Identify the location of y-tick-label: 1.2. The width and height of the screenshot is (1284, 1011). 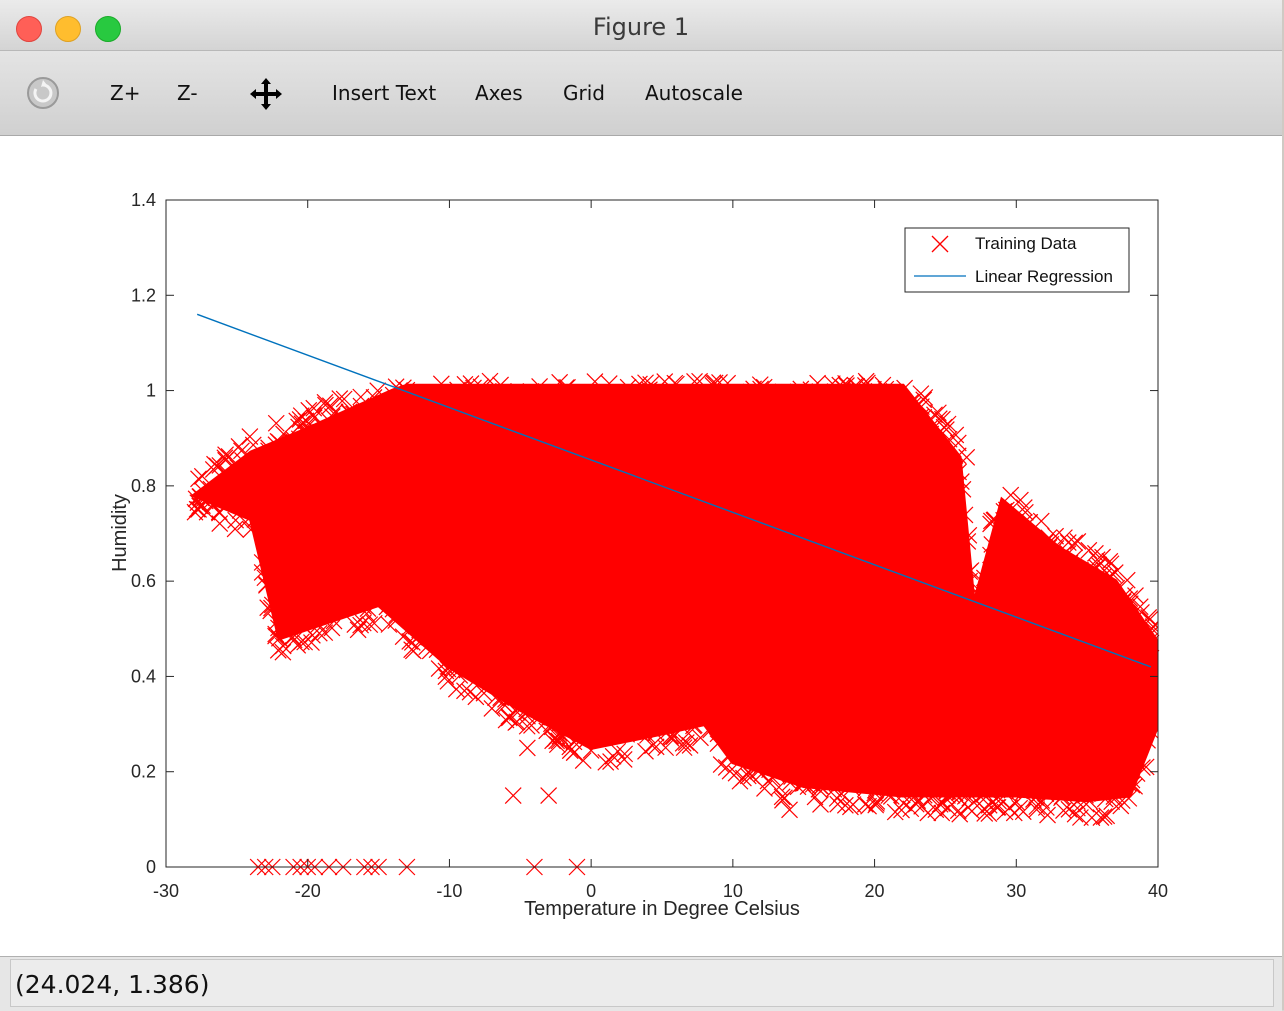
(143, 295).